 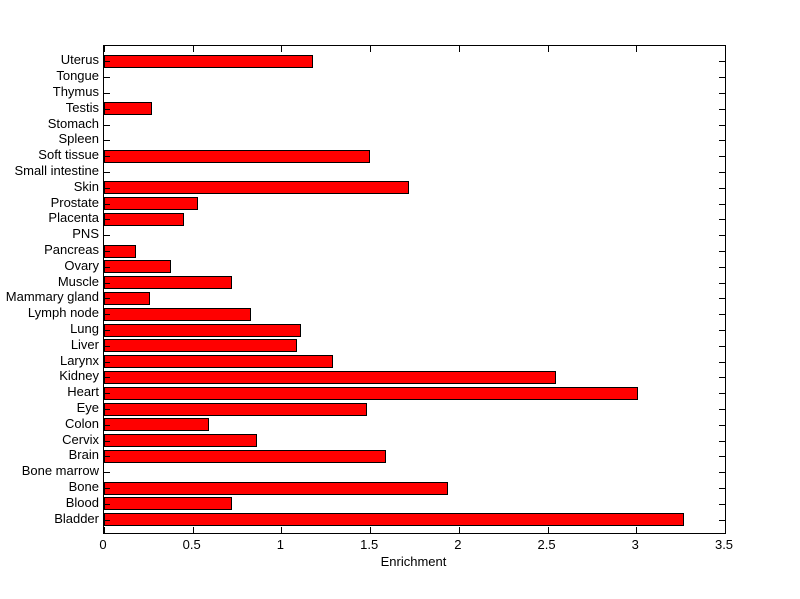 What do you see at coordinates (371, 393) in the screenshot?
I see `bar-heart` at bounding box center [371, 393].